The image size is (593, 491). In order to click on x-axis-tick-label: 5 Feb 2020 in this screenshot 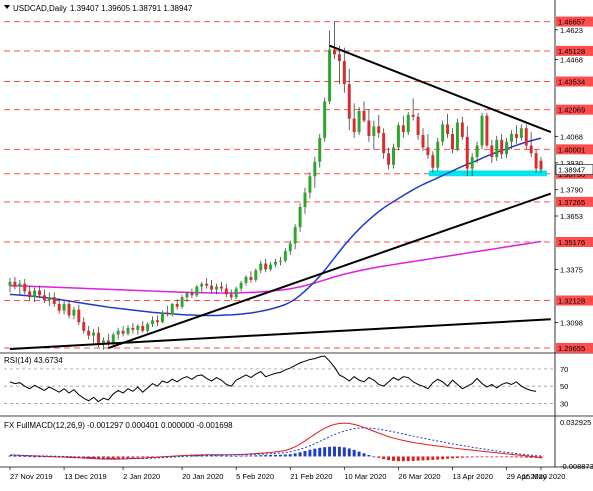, I will do `click(255, 476)`.